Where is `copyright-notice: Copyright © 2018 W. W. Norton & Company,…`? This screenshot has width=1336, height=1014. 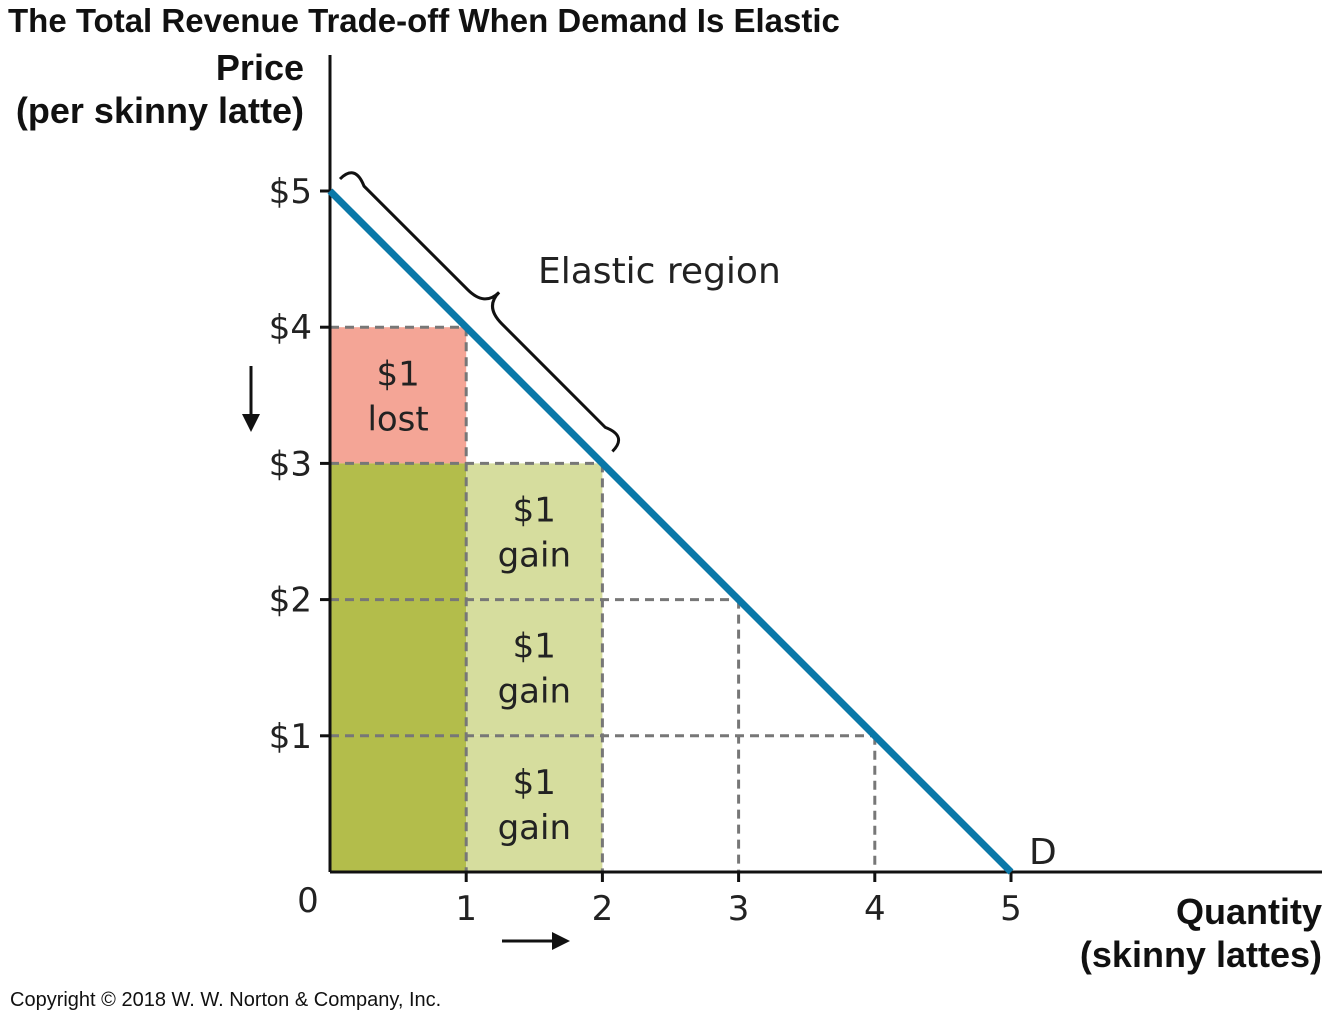 copyright-notice: Copyright © 2018 W. W. Norton & Company,… is located at coordinates (225, 1000).